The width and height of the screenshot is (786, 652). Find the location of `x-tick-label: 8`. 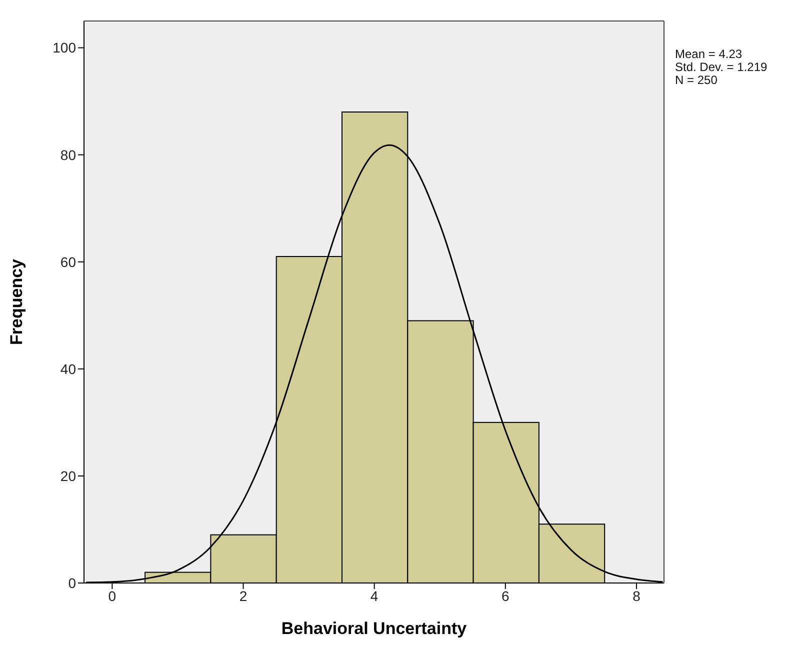

x-tick-label: 8 is located at coordinates (636, 596).